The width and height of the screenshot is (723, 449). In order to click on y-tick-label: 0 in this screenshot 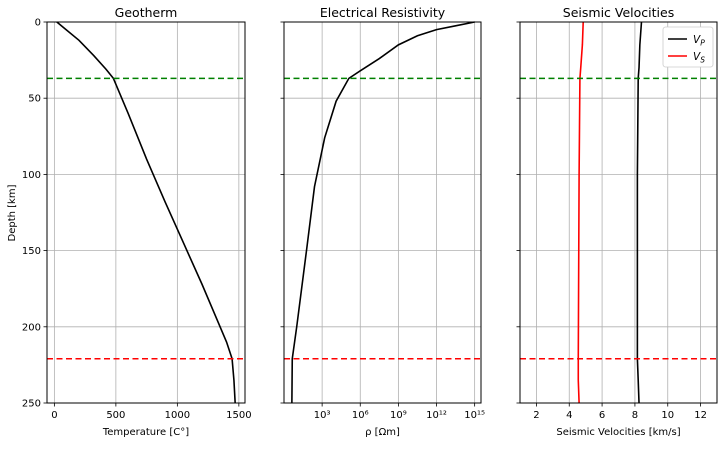, I will do `click(38, 23)`.